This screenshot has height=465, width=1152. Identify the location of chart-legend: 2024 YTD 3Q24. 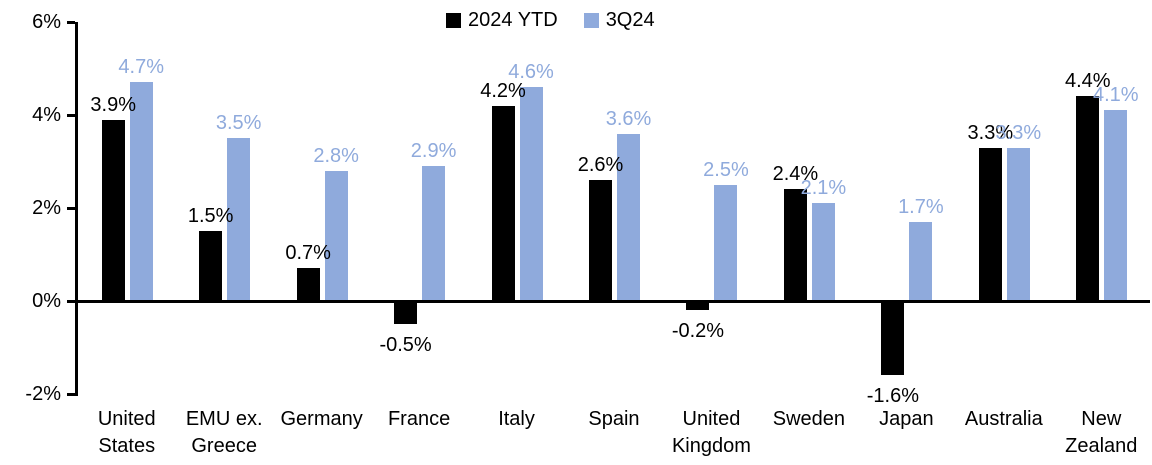
(550, 20).